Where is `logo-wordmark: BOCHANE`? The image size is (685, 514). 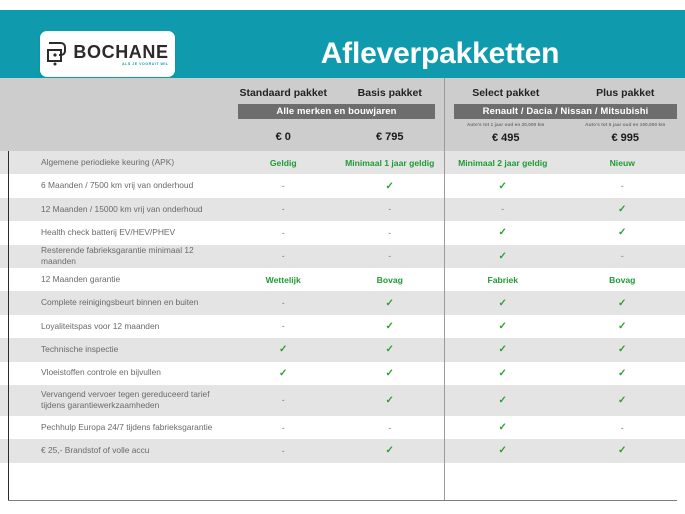
logo-wordmark: BOCHANE is located at coordinates (121, 52).